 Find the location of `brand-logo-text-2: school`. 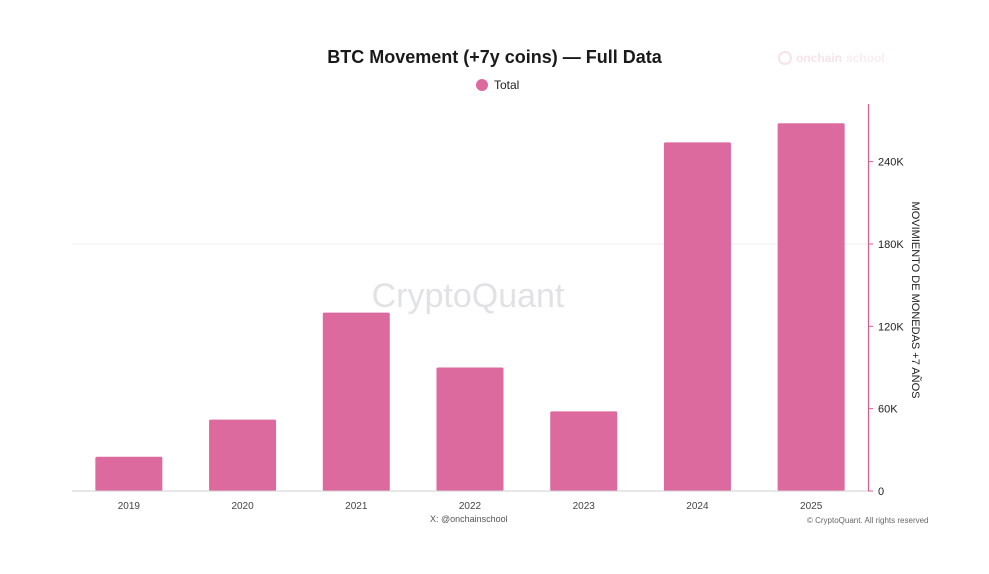

brand-logo-text-2: school is located at coordinates (865, 58).